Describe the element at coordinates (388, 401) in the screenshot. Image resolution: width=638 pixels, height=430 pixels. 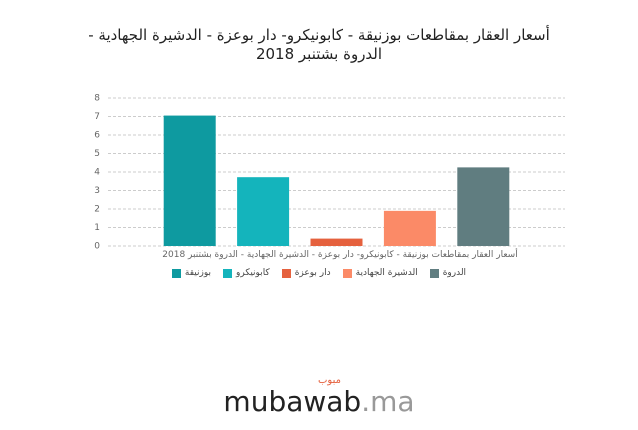
I see `brand-domain: .ma` at that location.